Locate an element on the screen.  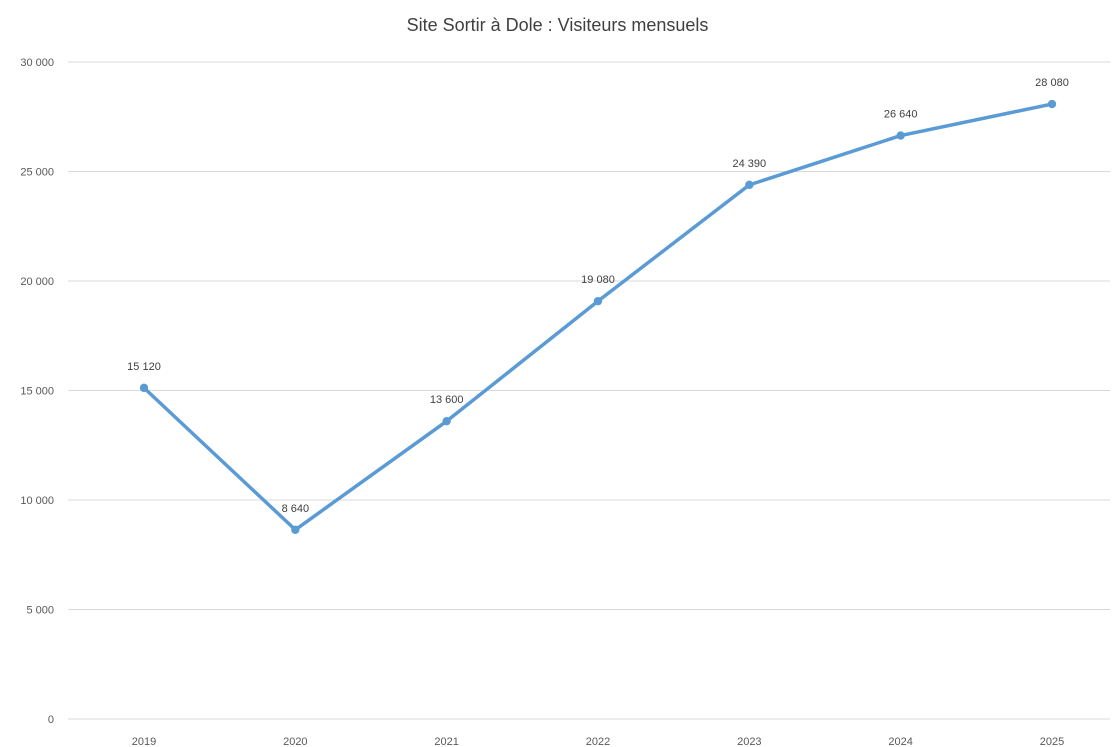
y-tick-label: 5 000 is located at coordinates (40, 611).